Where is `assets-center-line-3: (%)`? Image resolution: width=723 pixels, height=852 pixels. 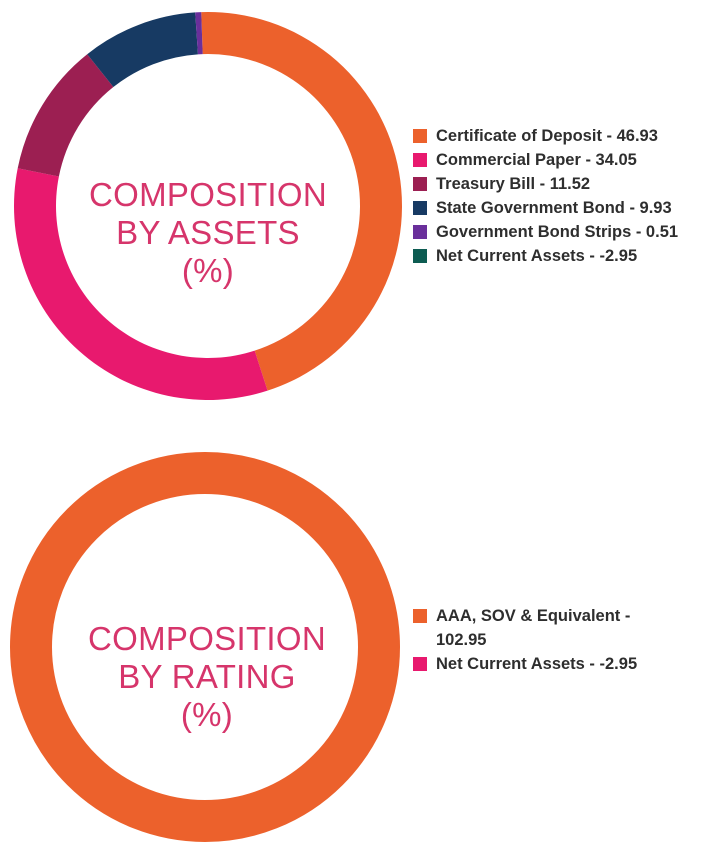 assets-center-line-3: (%) is located at coordinates (208, 270).